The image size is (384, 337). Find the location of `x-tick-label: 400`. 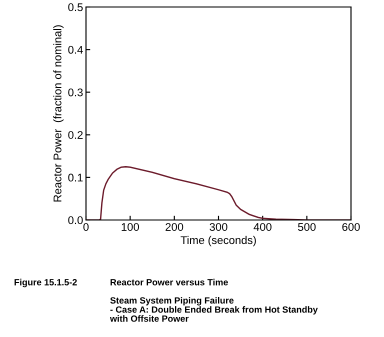

x-tick-label: 400 is located at coordinates (263, 227).